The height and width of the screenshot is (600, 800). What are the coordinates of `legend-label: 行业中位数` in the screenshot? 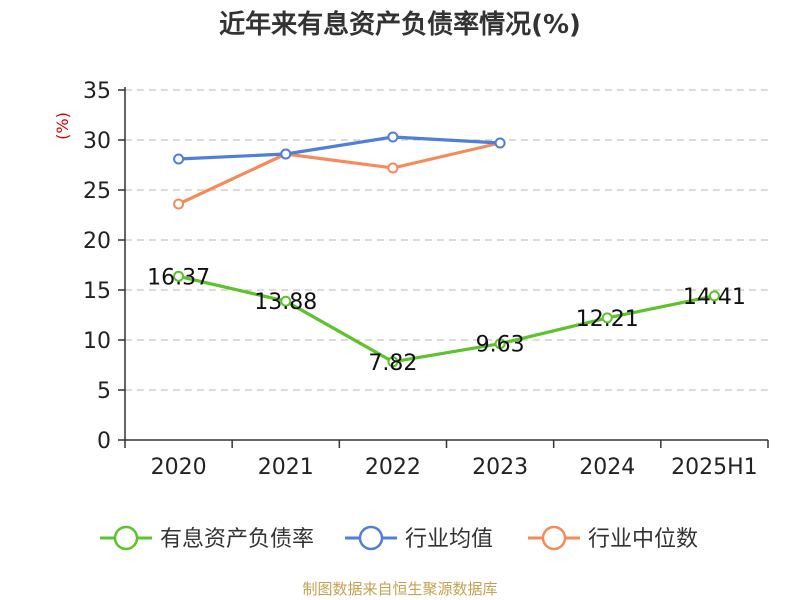 It's located at (643, 539).